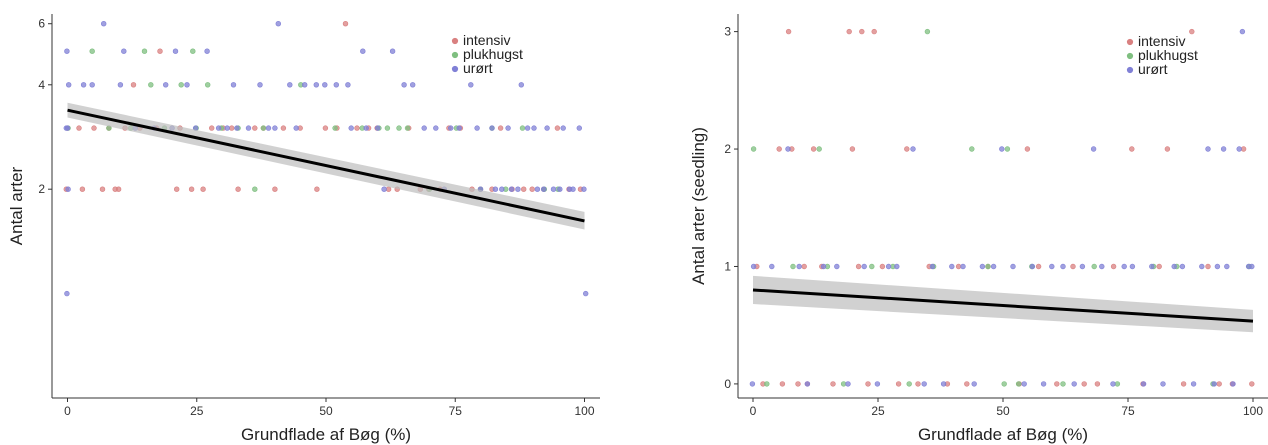  What do you see at coordinates (493, 54) in the screenshot?
I see `left-legend-label-plukhugst: plukhugst` at bounding box center [493, 54].